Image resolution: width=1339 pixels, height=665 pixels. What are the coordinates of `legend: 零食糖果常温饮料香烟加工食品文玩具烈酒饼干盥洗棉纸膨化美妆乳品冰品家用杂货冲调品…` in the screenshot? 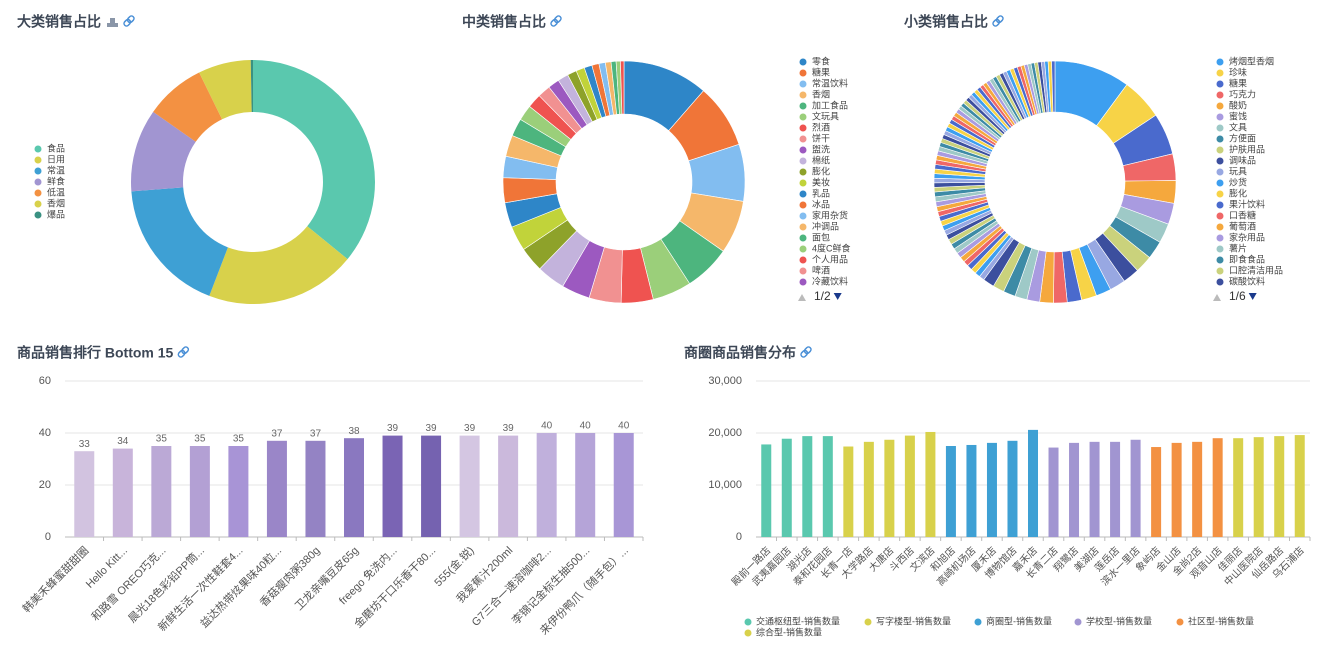 It's located at (825, 171).